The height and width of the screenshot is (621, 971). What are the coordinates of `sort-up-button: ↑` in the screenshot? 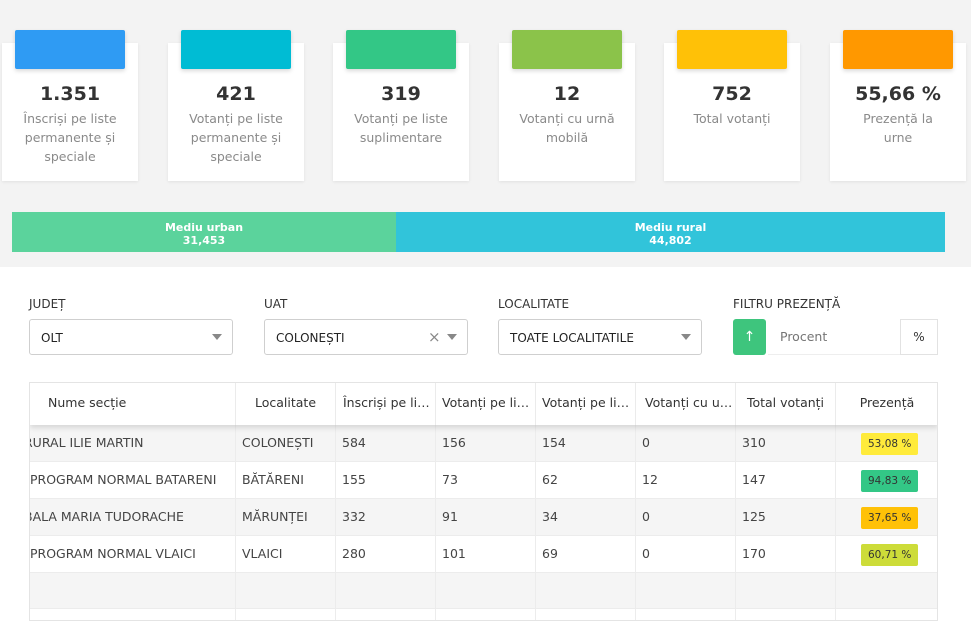 It's located at (749, 337).